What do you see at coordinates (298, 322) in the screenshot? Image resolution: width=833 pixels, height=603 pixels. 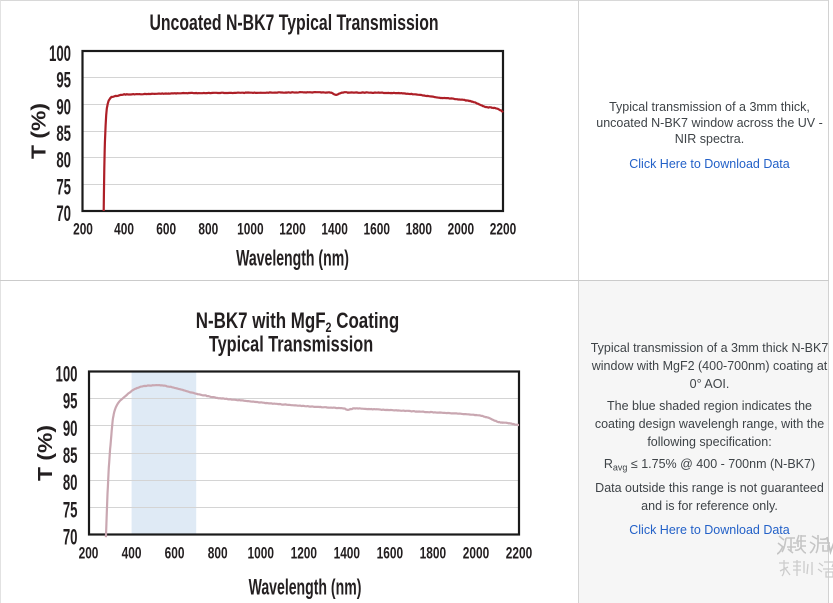 I see `svg-text: N-BK7 with MgF2 Coating` at bounding box center [298, 322].